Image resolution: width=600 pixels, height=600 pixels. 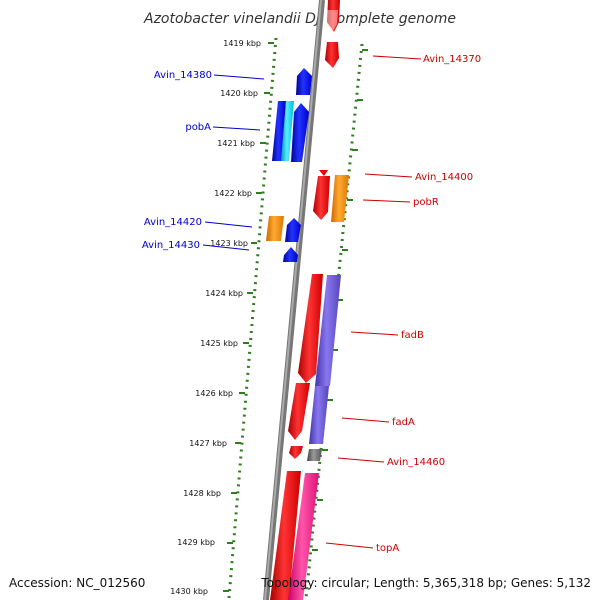 What do you see at coordinates (219, 343) in the screenshot?
I see `kbp-label: 1425 kbp` at bounding box center [219, 343].